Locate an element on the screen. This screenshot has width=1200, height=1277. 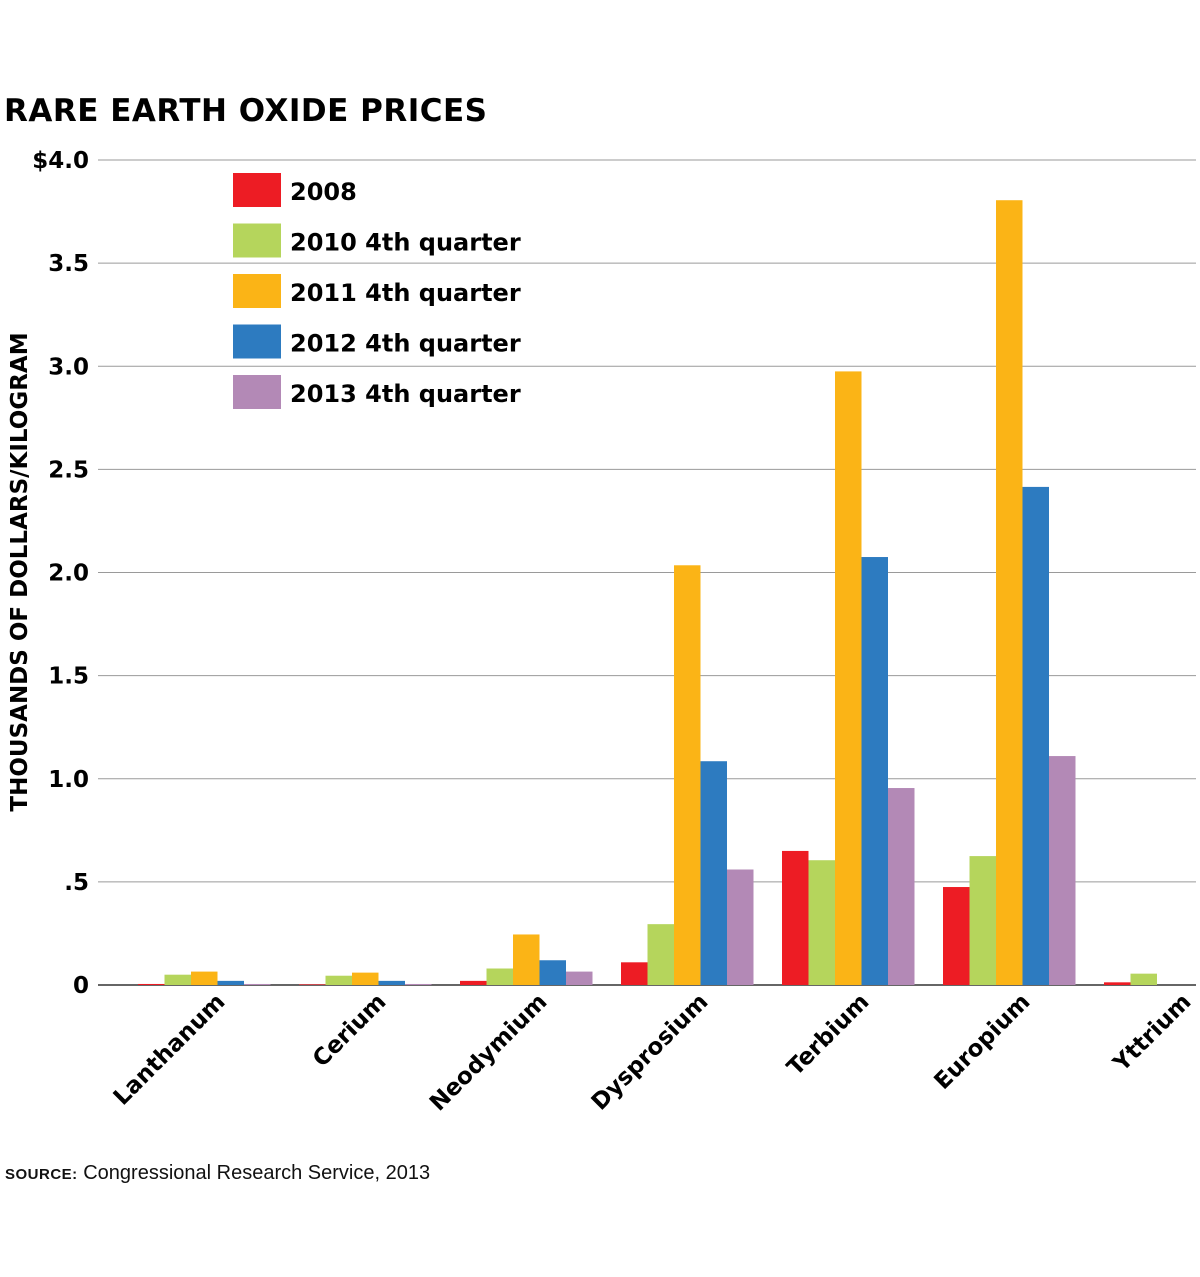
y-tick-label: .5 is located at coordinates (76, 883).